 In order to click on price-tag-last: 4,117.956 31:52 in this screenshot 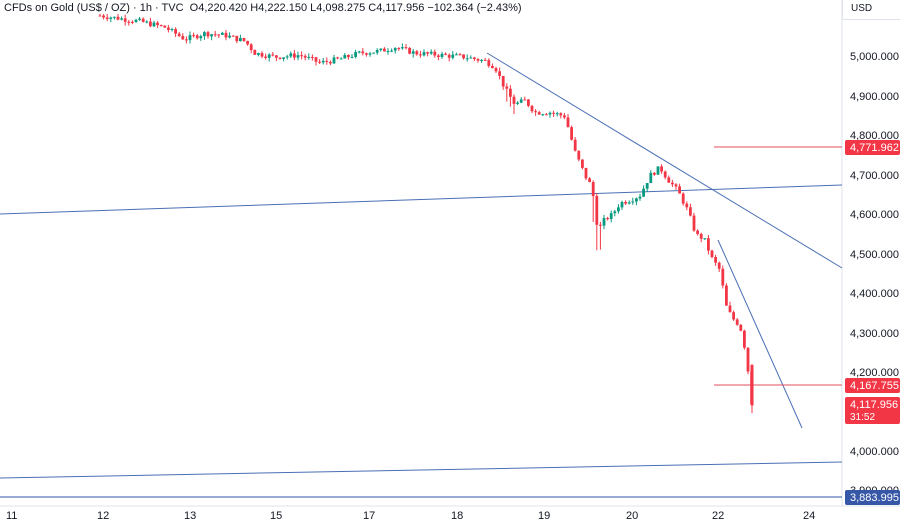, I will do `click(872, 410)`.